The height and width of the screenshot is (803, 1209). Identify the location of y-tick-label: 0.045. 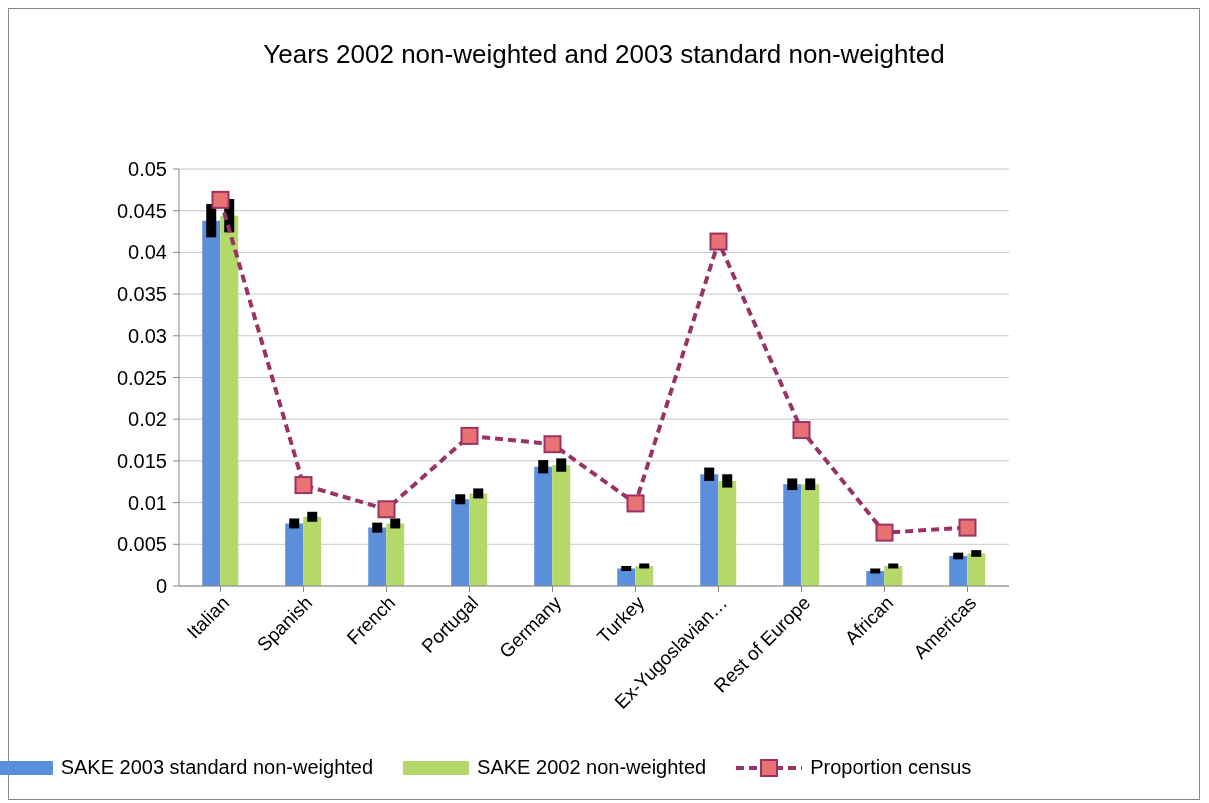
(141, 210).